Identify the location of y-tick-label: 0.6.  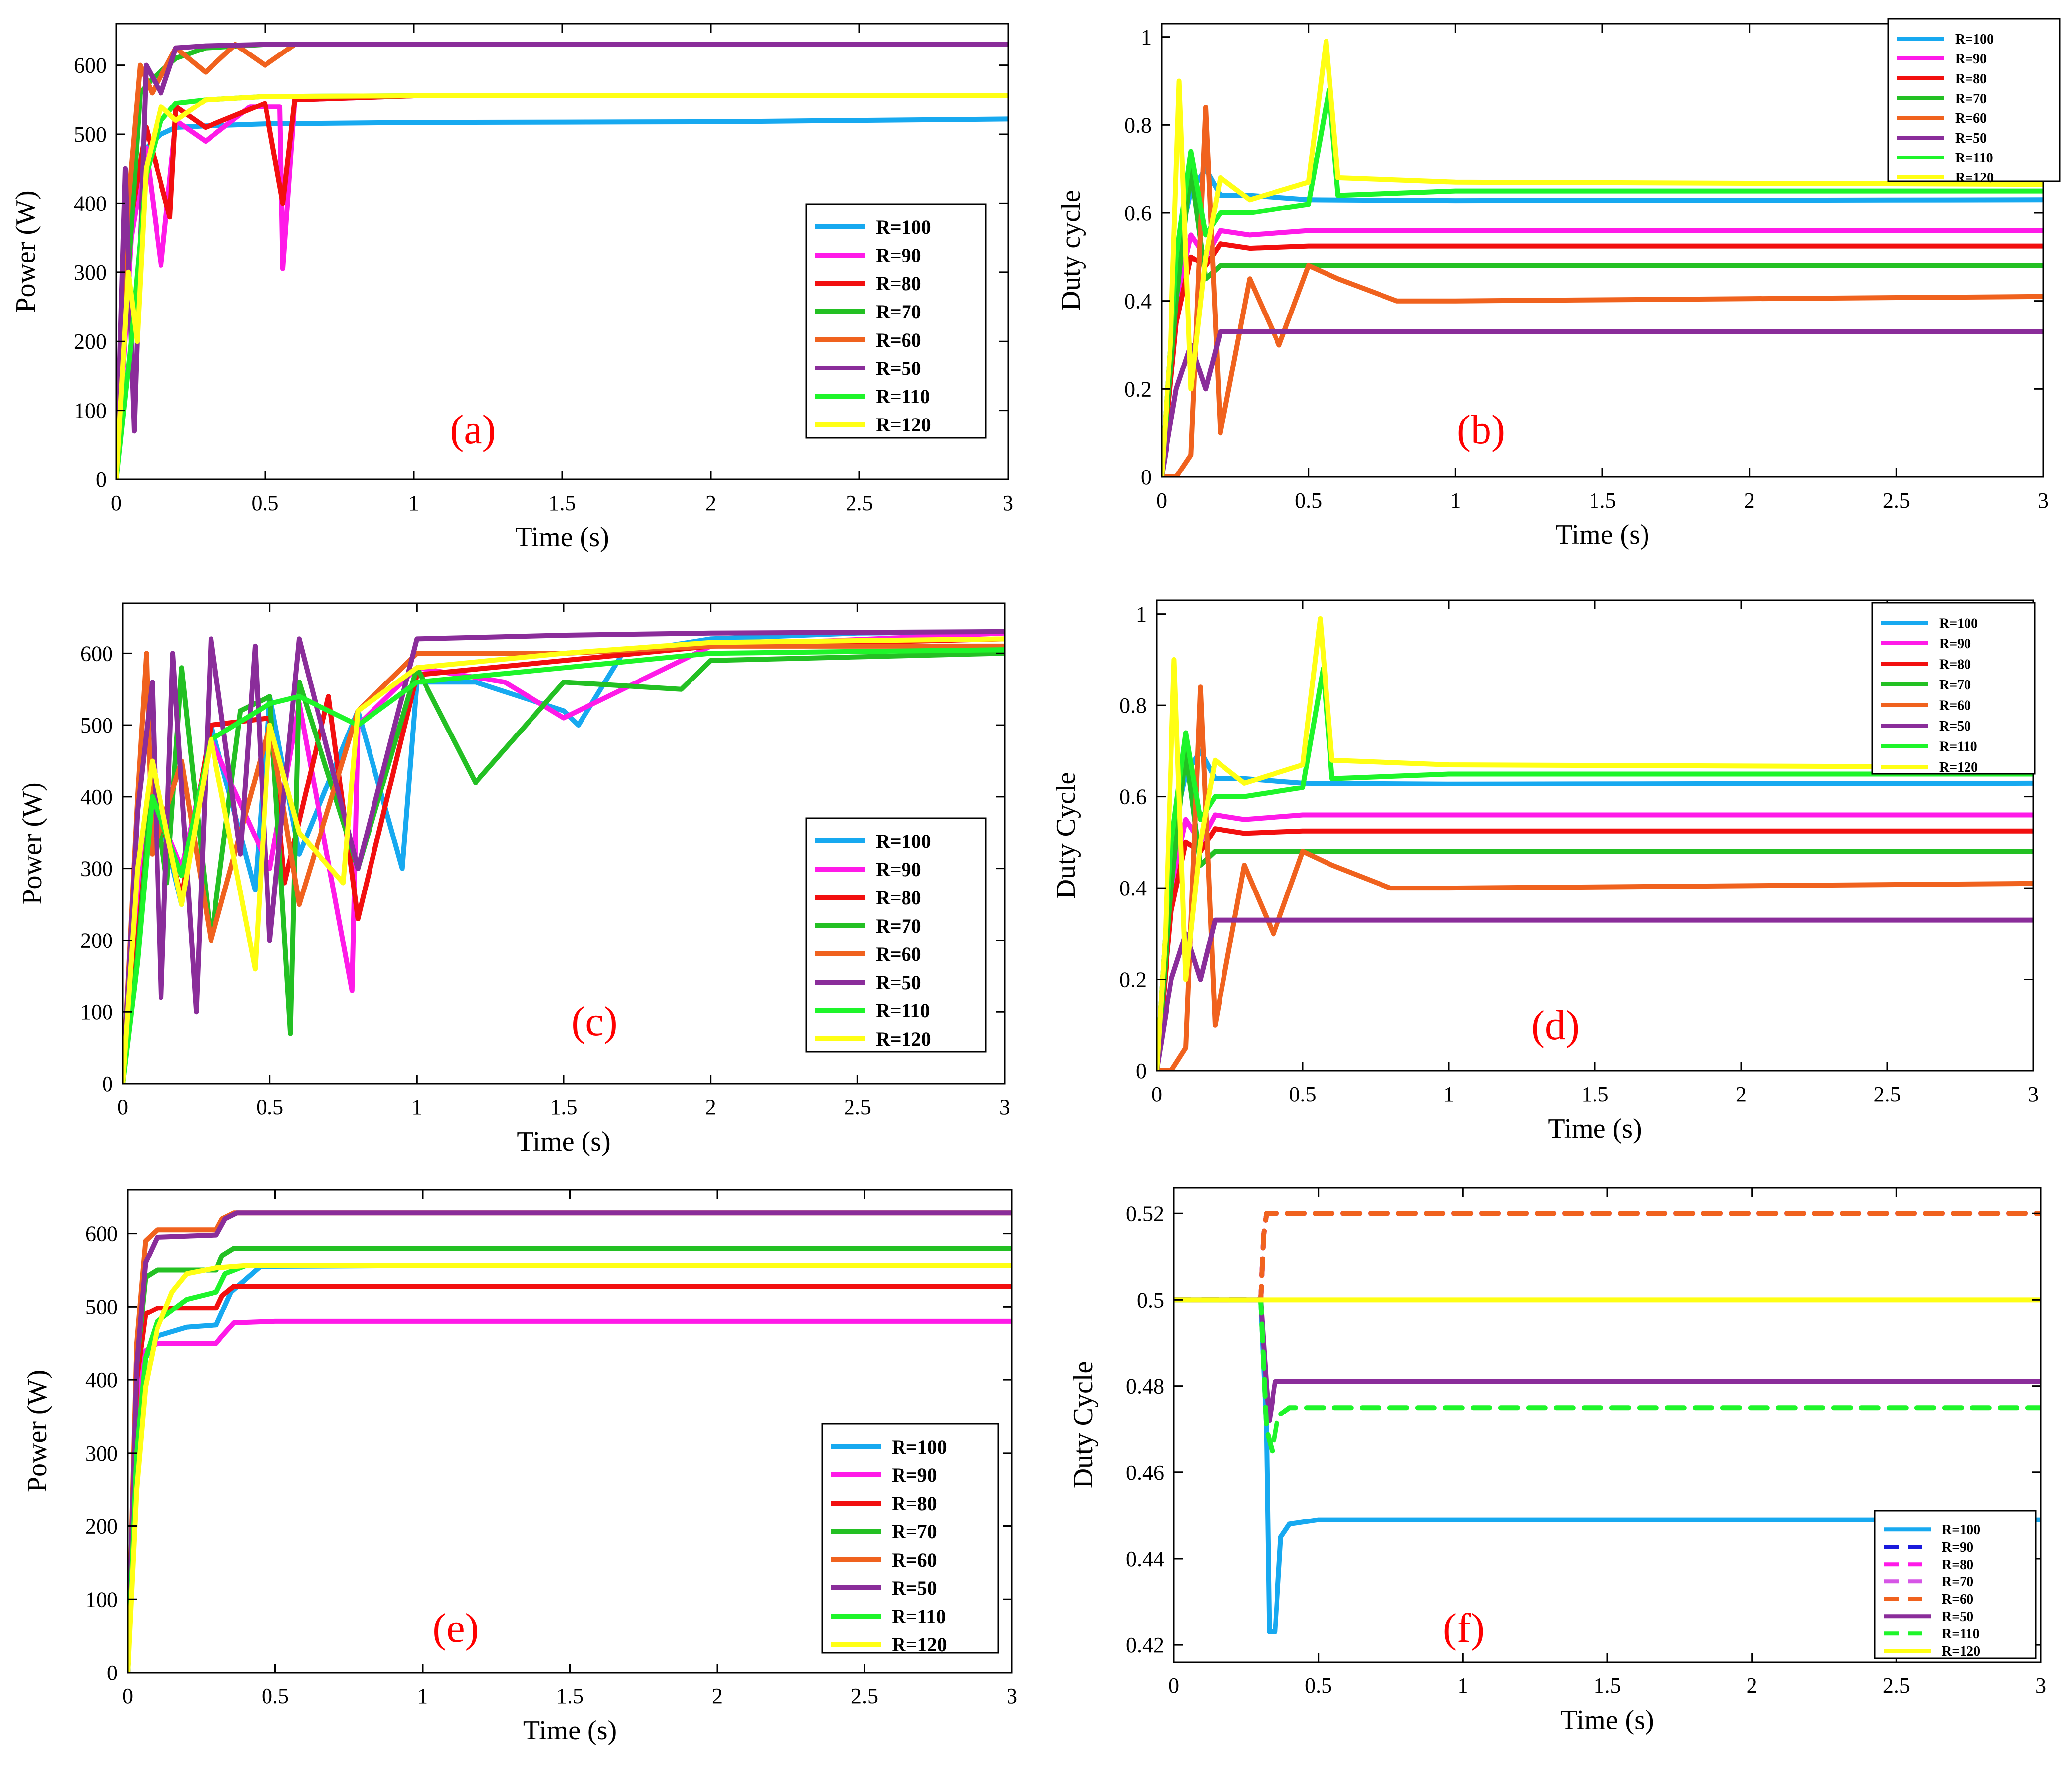
(1138, 213).